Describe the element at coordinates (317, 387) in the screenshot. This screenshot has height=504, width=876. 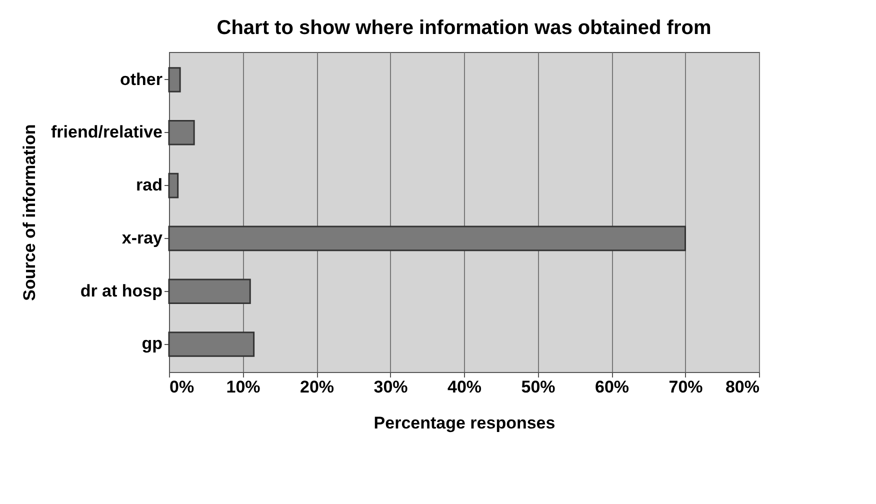
I see `x-tick-label: 20%` at that location.